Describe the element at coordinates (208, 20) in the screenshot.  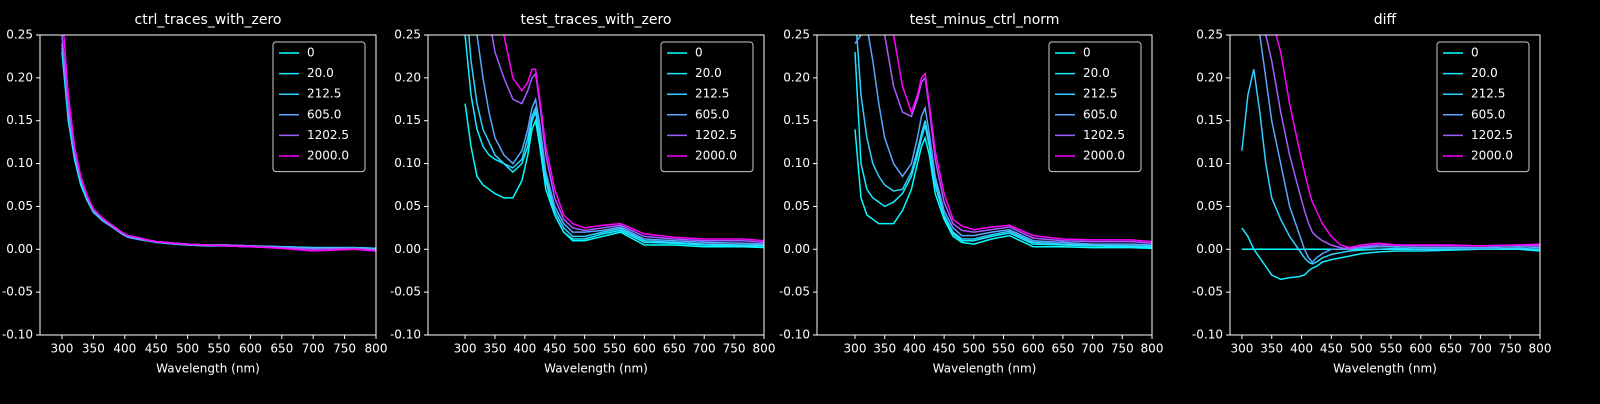
I see `chart-title: ctrl_traces_with_zero` at that location.